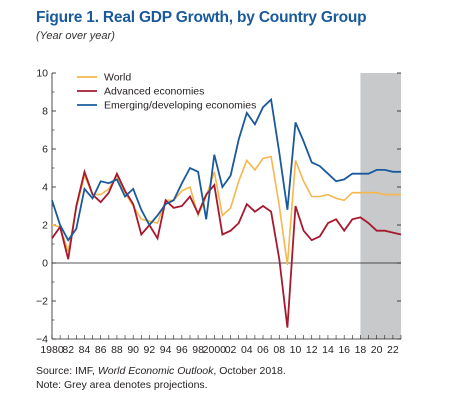  What do you see at coordinates (198, 350) in the screenshot?
I see `x-tick-label: 98` at bounding box center [198, 350].